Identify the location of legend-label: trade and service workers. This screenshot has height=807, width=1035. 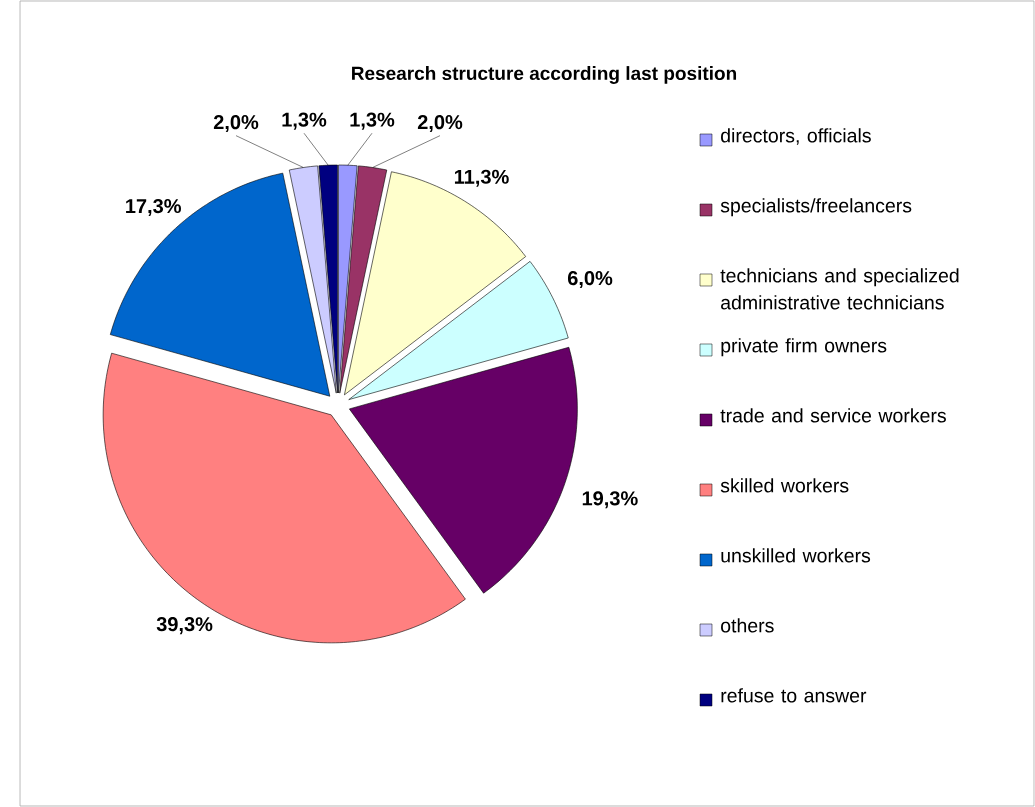
(833, 415).